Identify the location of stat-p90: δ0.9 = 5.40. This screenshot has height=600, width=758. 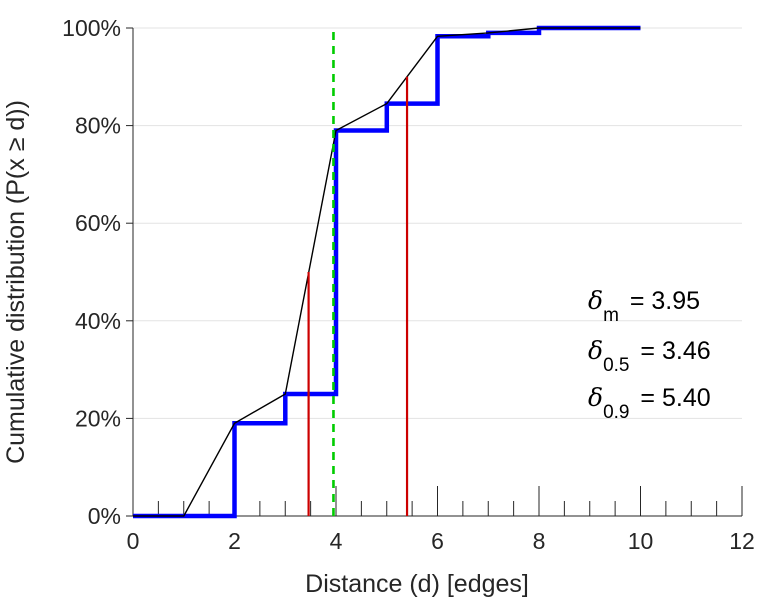
(649, 403).